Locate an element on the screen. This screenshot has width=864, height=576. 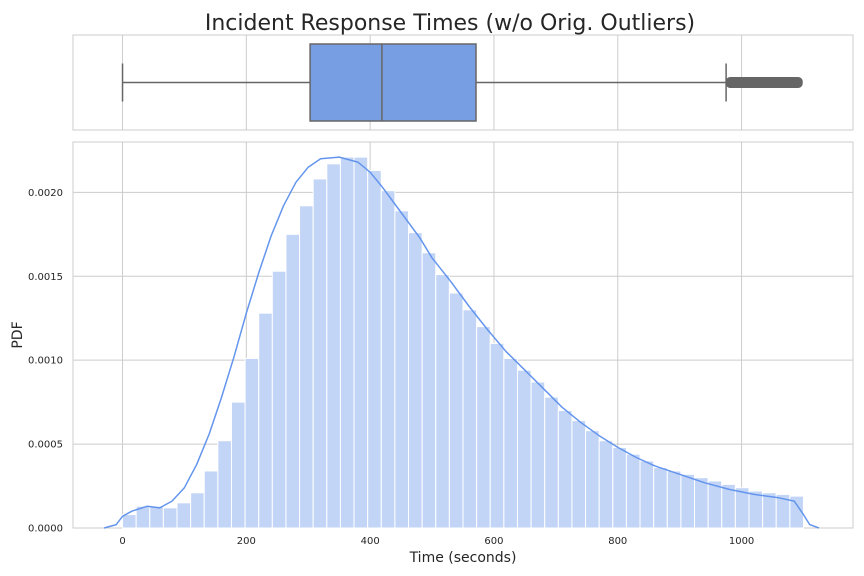
x-tick-label: 400 is located at coordinates (370, 541).